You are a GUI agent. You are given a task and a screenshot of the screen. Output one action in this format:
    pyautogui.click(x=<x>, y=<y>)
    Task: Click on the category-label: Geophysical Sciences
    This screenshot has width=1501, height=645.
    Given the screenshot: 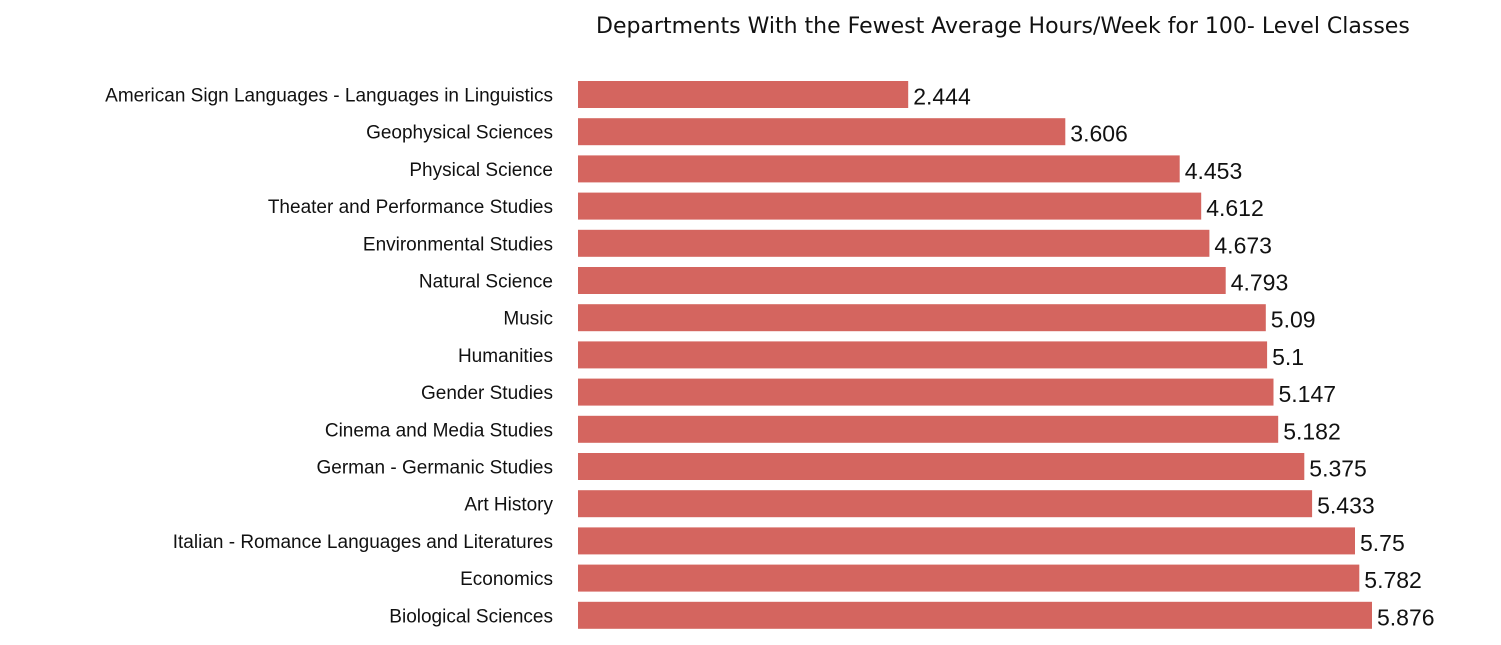 What is the action you would take?
    pyautogui.click(x=459, y=133)
    